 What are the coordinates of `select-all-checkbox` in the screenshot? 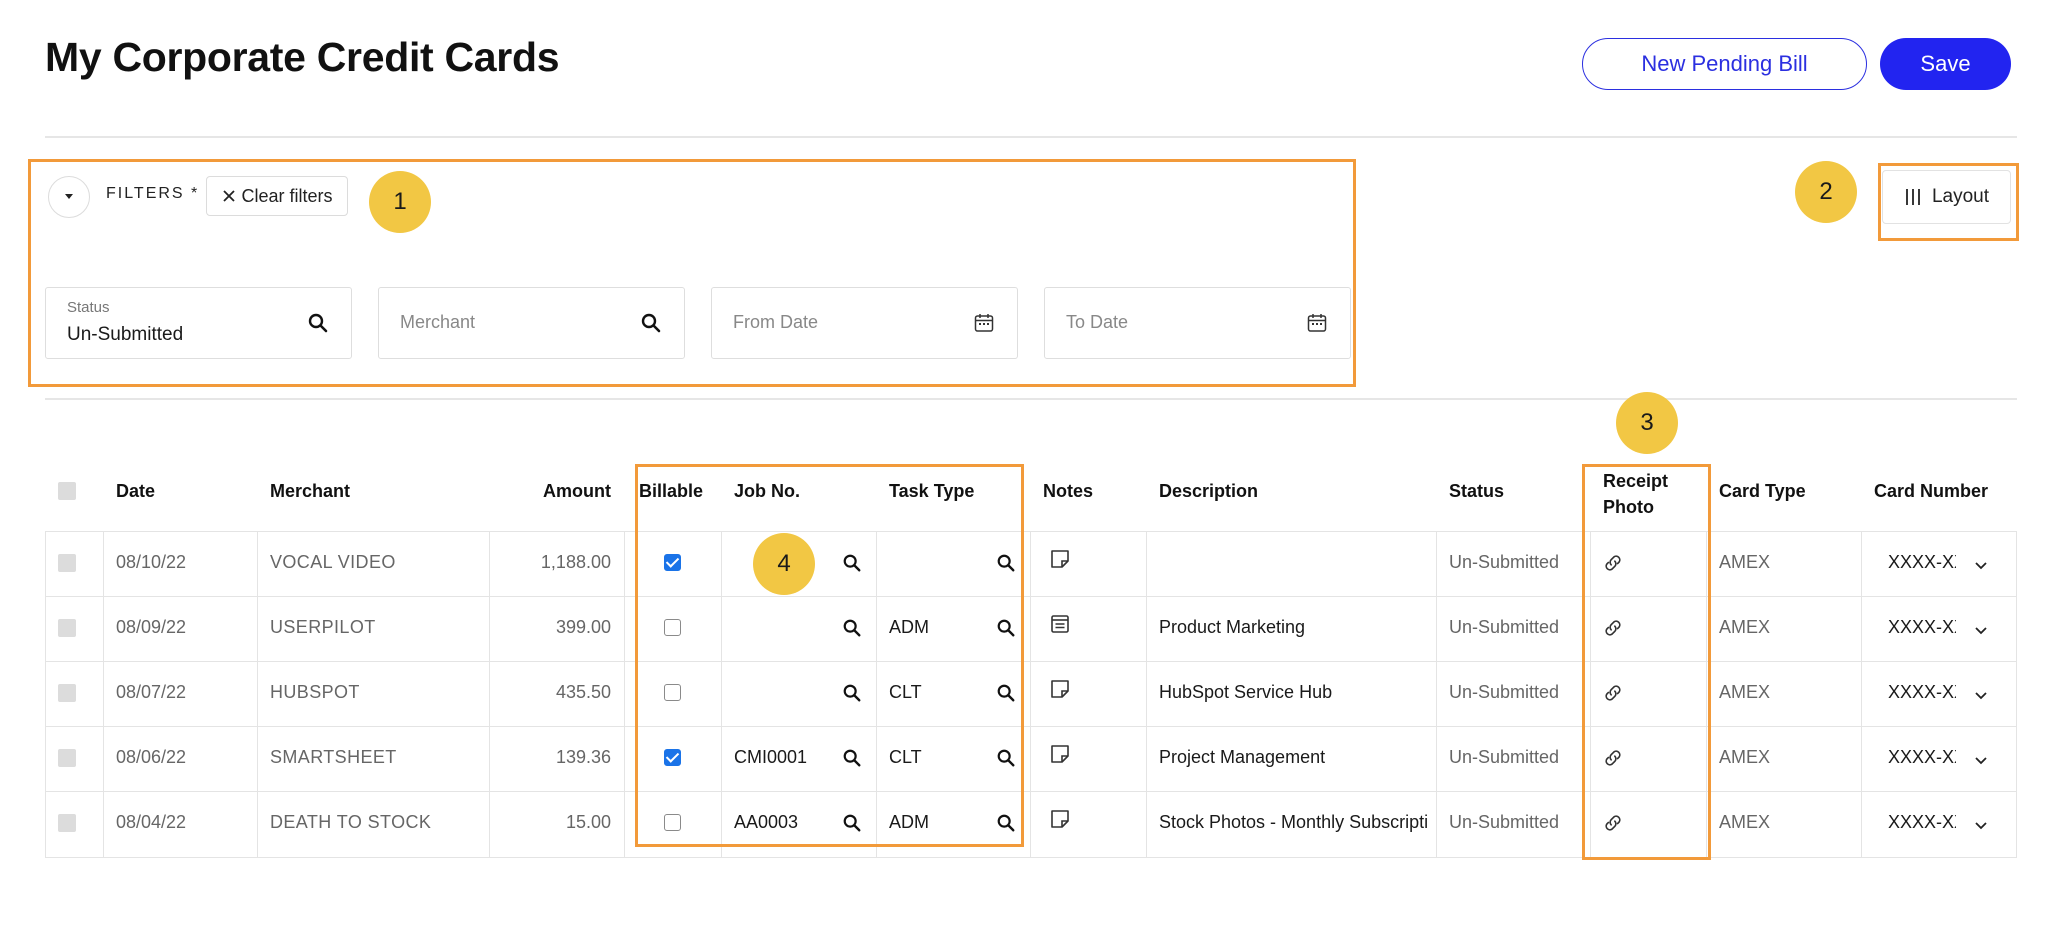 It's located at (67, 491).